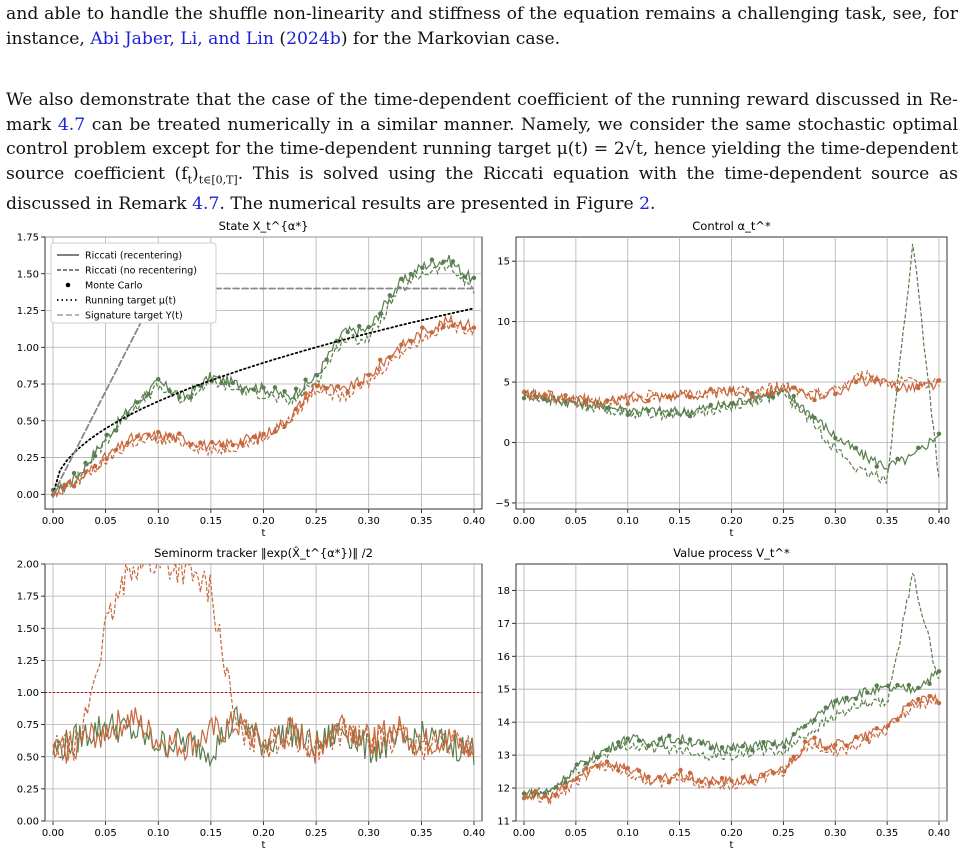  Describe the element at coordinates (206, 204) in the screenshot. I see `remark-ref-link-2: 4.7` at that location.